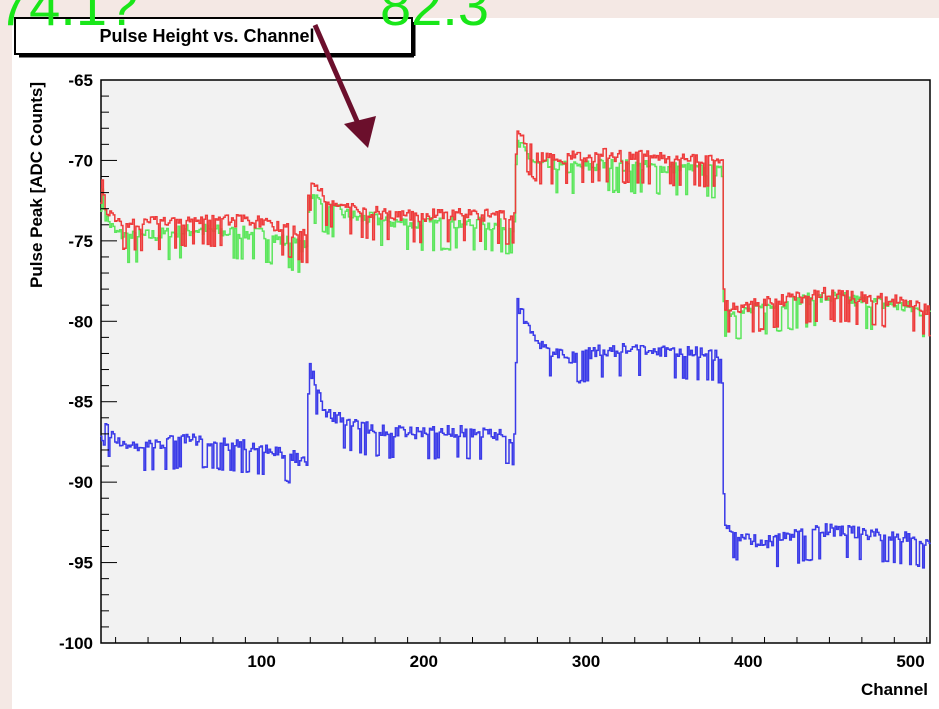 The width and height of the screenshot is (939, 709). Describe the element at coordinates (36, 185) in the screenshot. I see `y-axis-title: Pulse Peak [ADC Counts]` at that location.